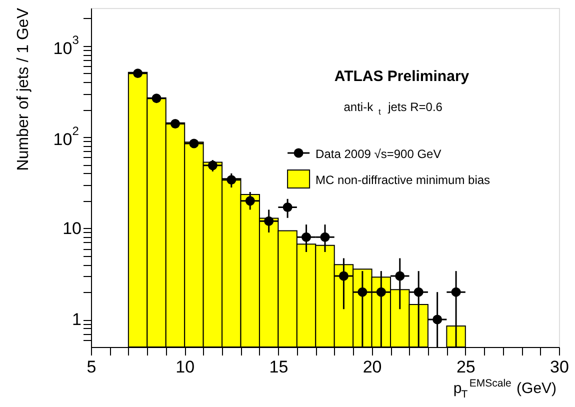 The width and height of the screenshot is (575, 407). I want to click on x-tick-label: 25, so click(466, 367).